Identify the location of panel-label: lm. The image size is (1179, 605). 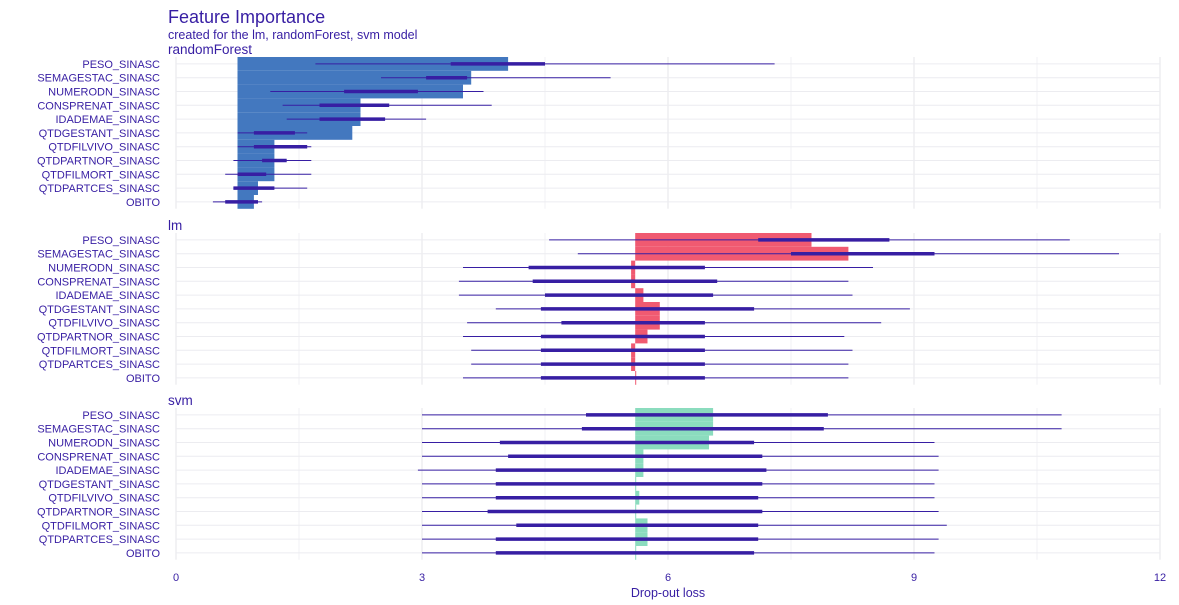
(175, 225).